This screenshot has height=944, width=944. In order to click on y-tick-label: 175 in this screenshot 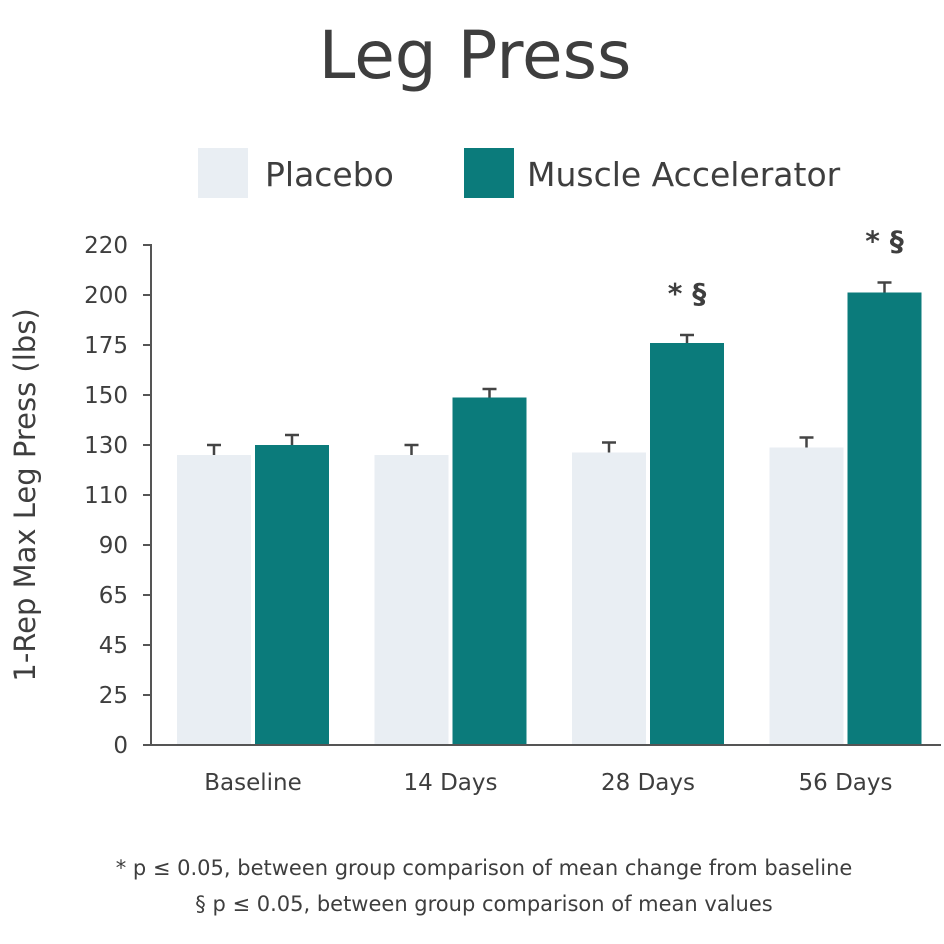, I will do `click(106, 346)`.